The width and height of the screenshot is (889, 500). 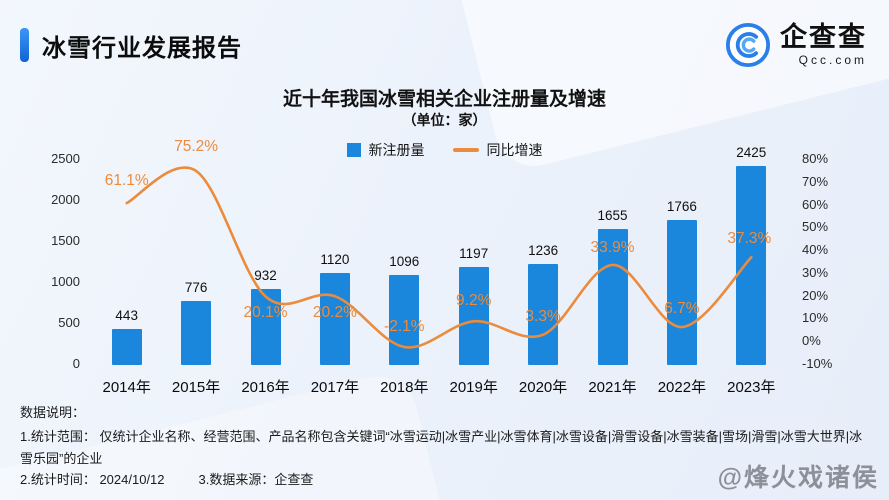 I want to click on y-axis-tick-right: 10%, so click(x=815, y=318).